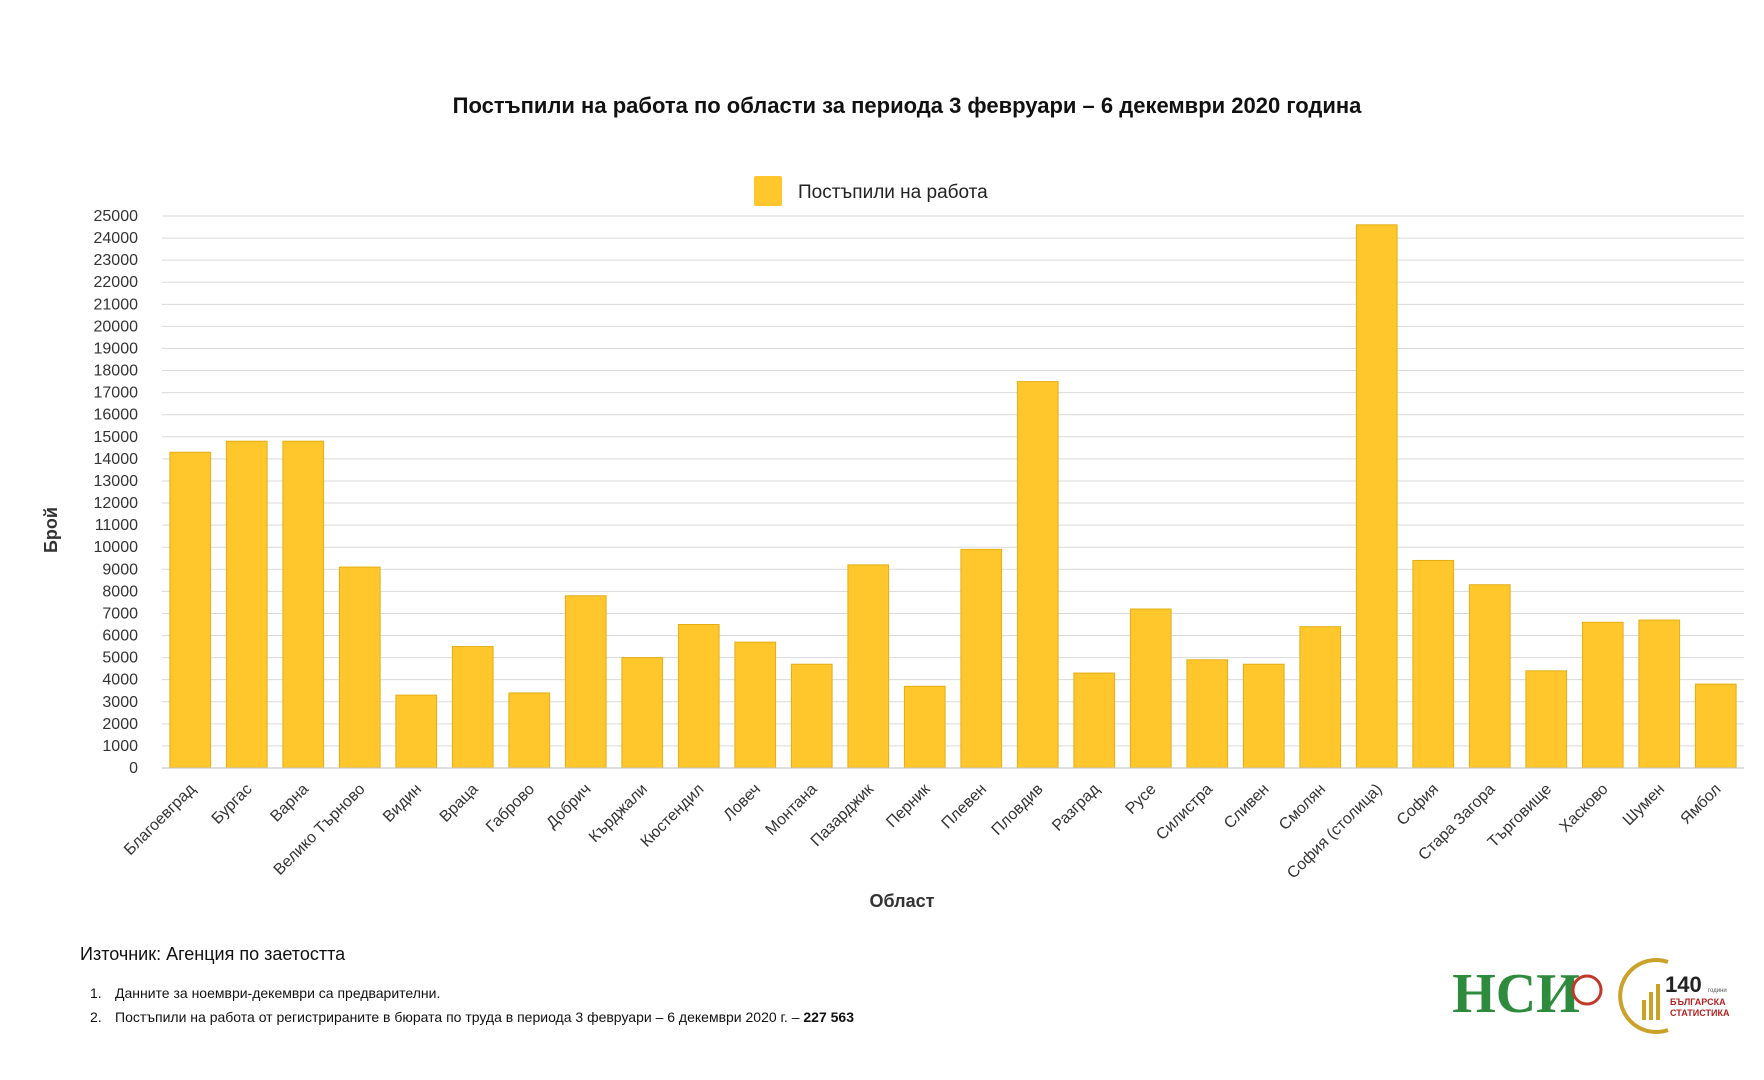 This screenshot has height=1080, width=1764. Describe the element at coordinates (116, 525) in the screenshot. I see `y-tick-label: 11000` at that location.